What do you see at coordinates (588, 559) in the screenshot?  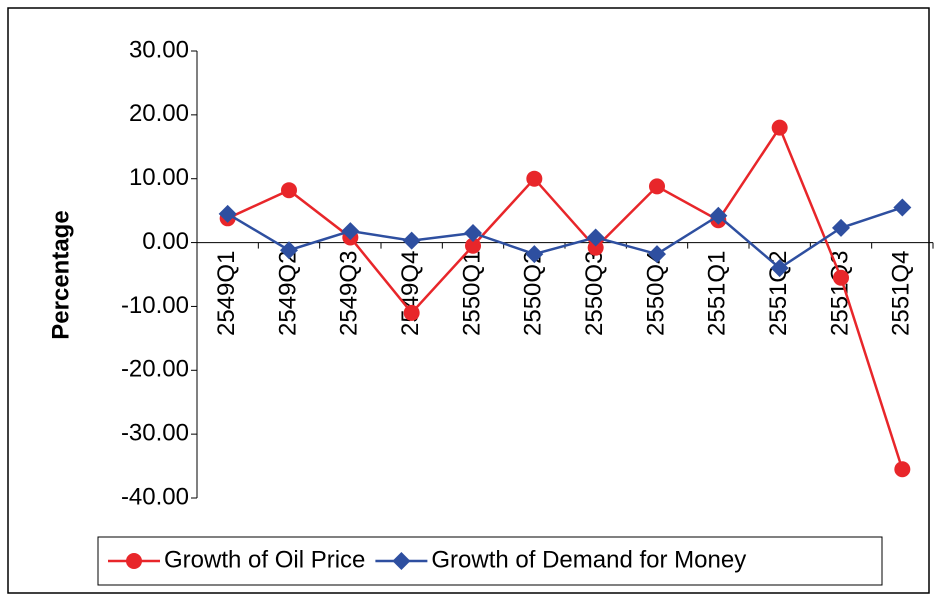 I see `legend-label: Growth of Demand for Money` at bounding box center [588, 559].